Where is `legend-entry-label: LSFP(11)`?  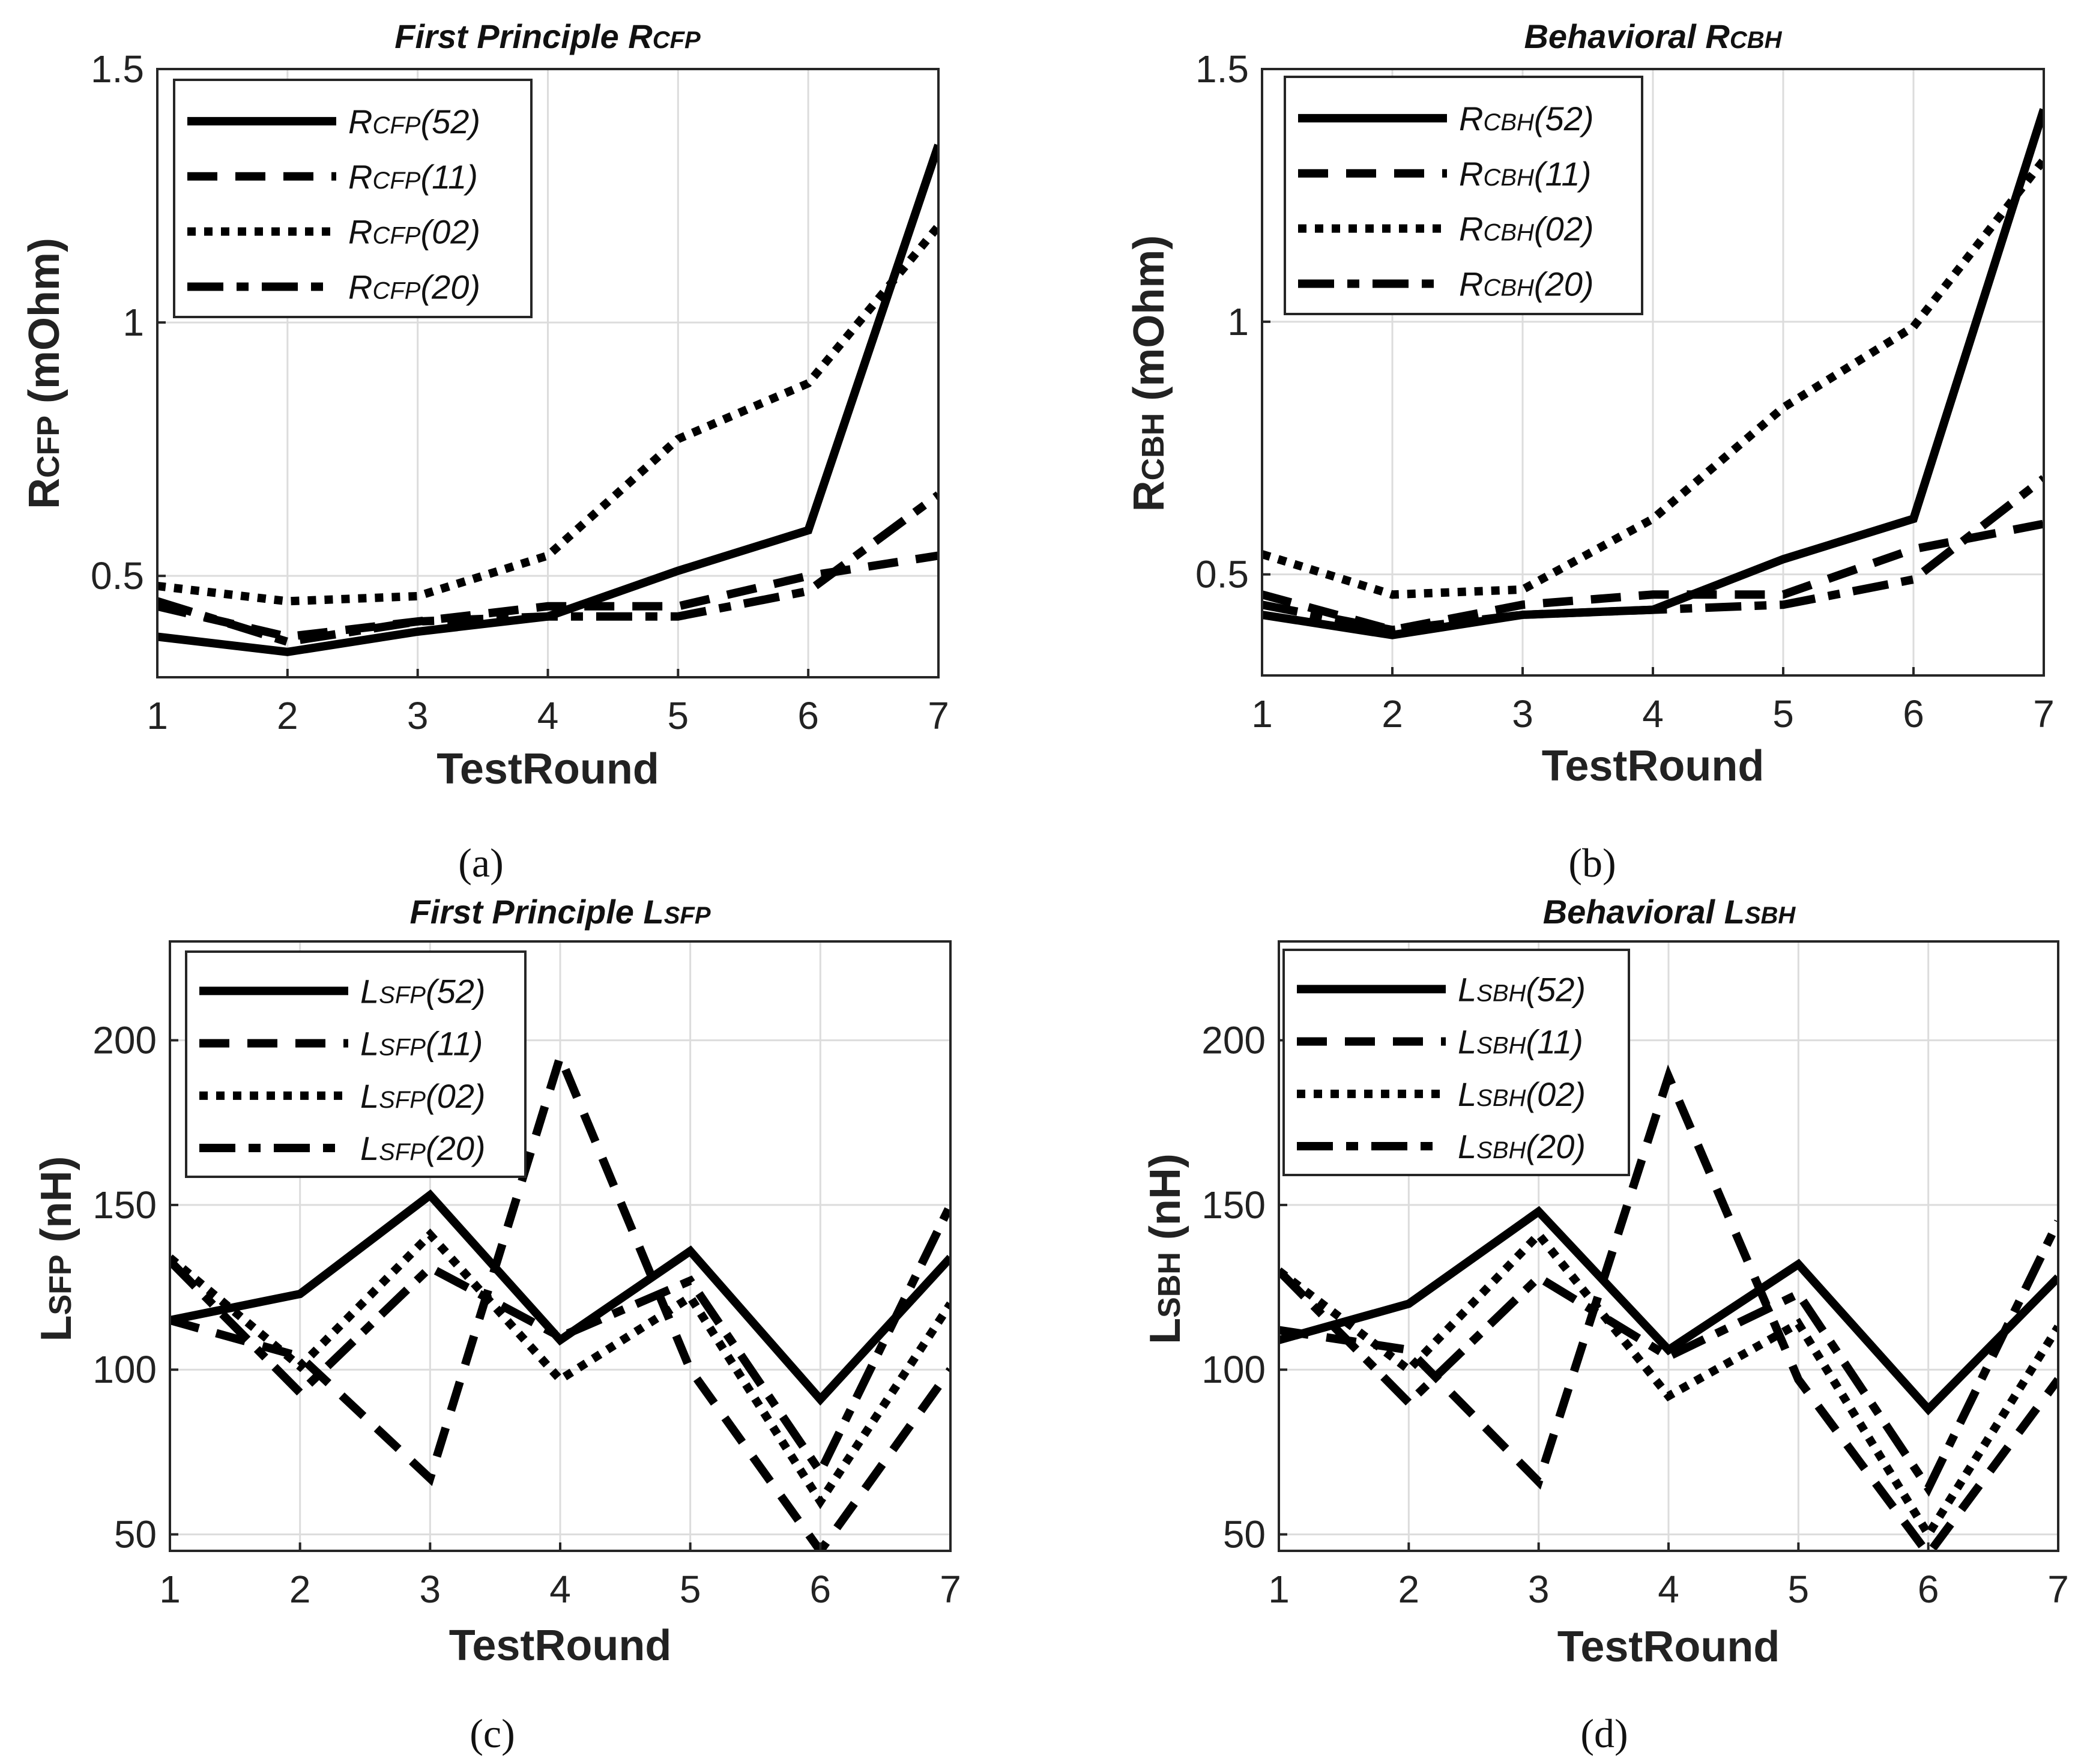 legend-entry-label: LSFP(11) is located at coordinates (421, 1044).